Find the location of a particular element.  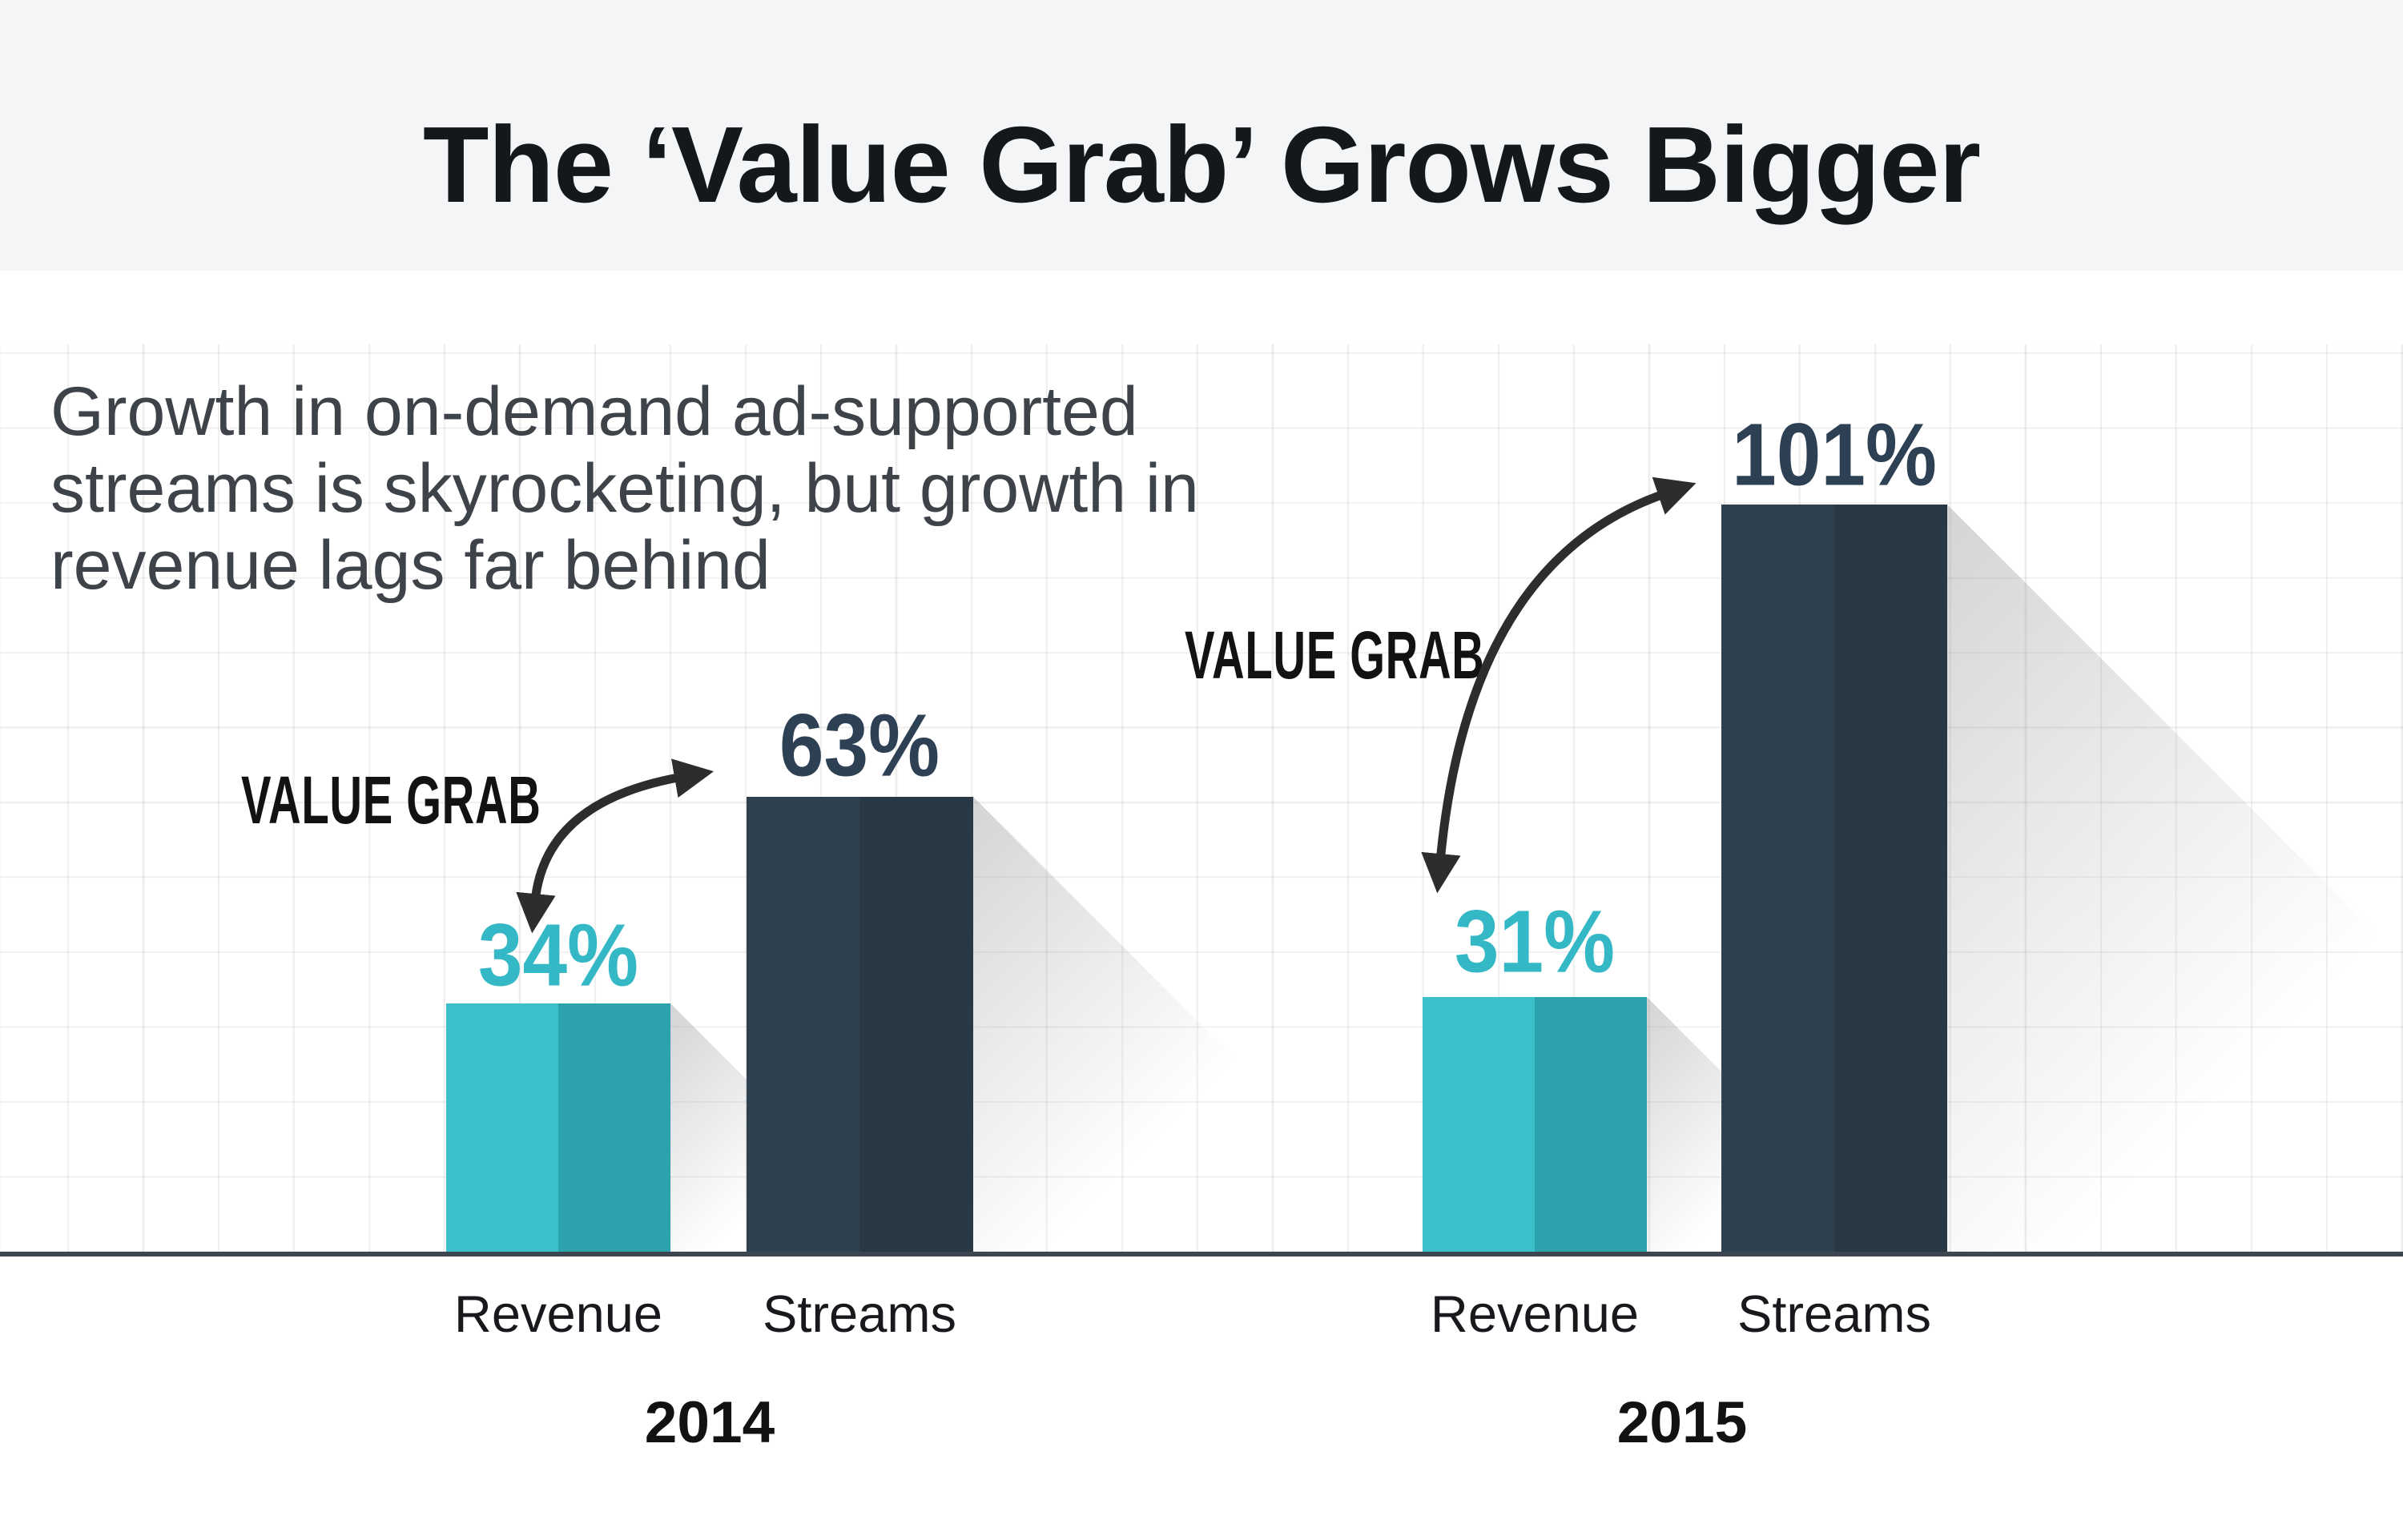

axis-label-2015-revenue: Revenue is located at coordinates (1535, 1314).